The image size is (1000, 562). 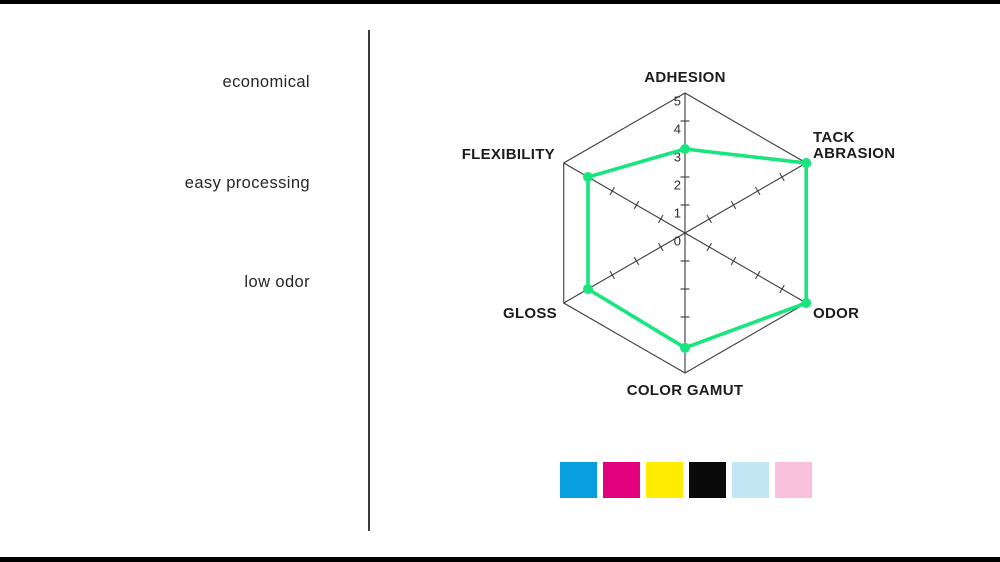 What do you see at coordinates (854, 145) in the screenshot?
I see `axis-label-tack-abrasion: TACK ABRASION` at bounding box center [854, 145].